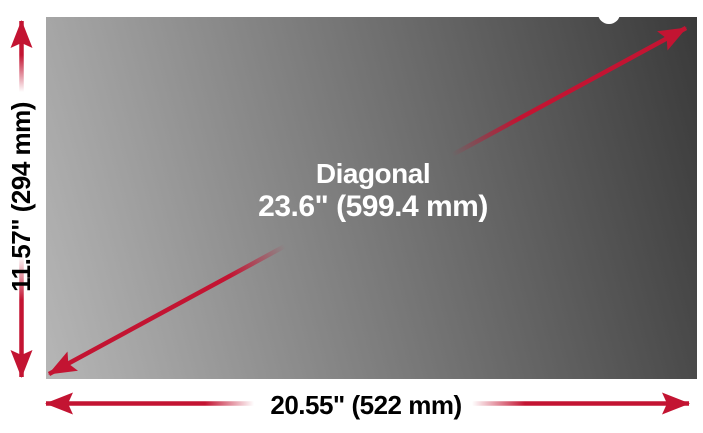 The image size is (703, 433). I want to click on diagonal-label-title: Diagonal, so click(373, 173).